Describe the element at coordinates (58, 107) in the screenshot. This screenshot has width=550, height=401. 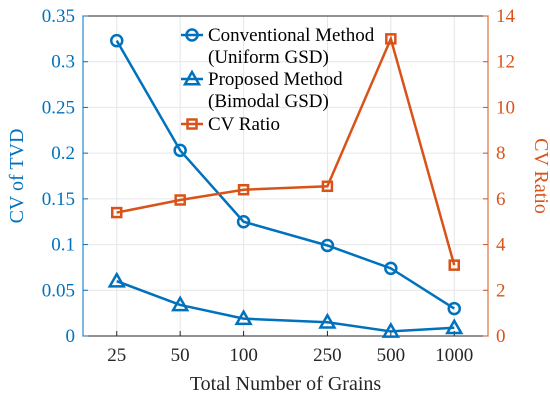
I see `left-axis-tick-label: 0.25` at that location.